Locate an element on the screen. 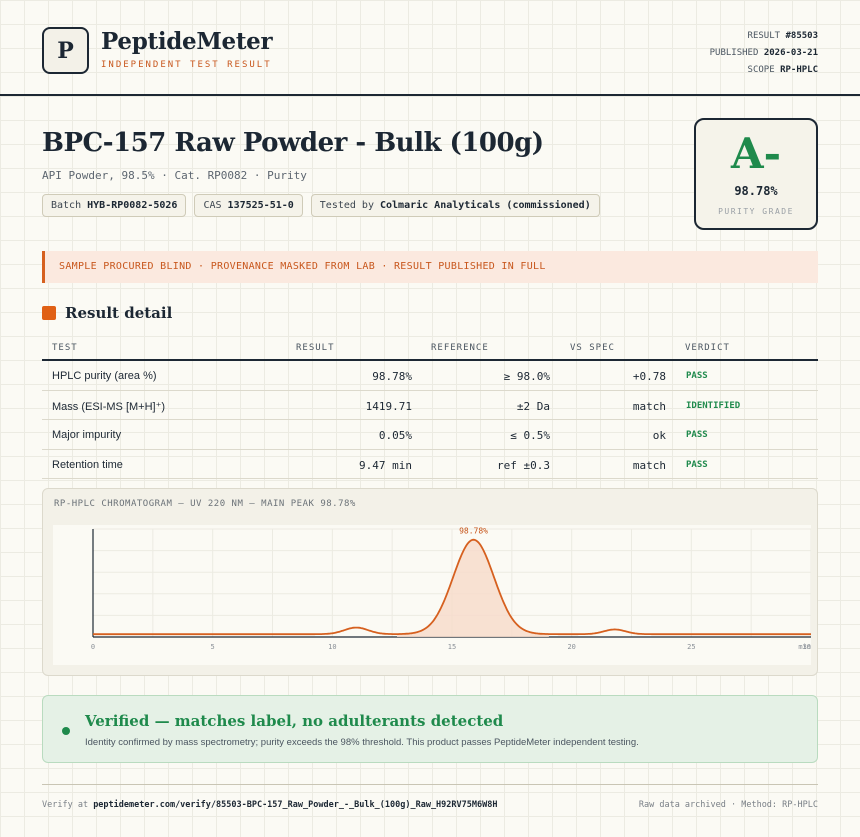 The height and width of the screenshot is (837, 860). x-tick-label: 15 is located at coordinates (452, 647).